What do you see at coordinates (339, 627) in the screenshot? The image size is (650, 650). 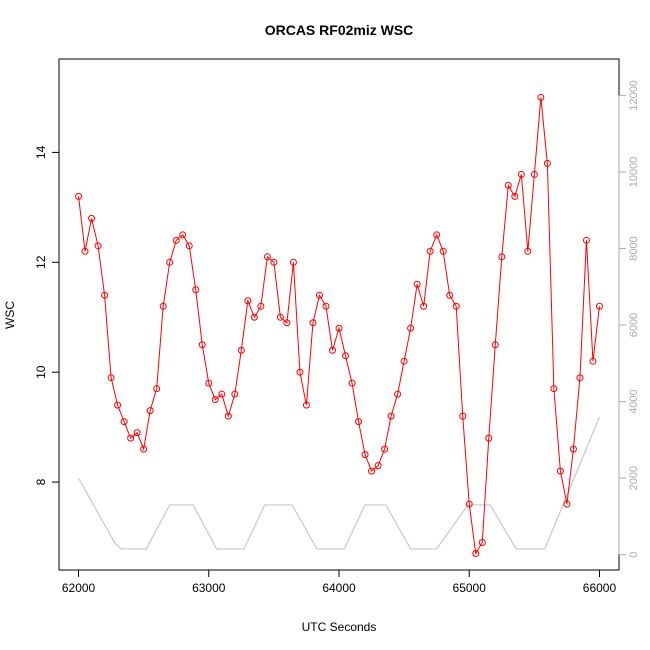 I see `x-axis-label: UTC Seconds` at bounding box center [339, 627].